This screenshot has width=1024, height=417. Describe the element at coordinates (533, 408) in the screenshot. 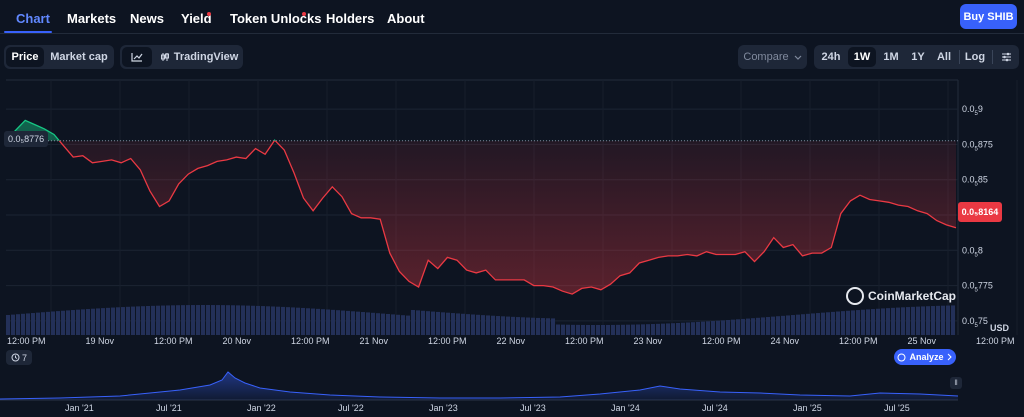

I see `nav-tick-label: Jul '23` at that location.